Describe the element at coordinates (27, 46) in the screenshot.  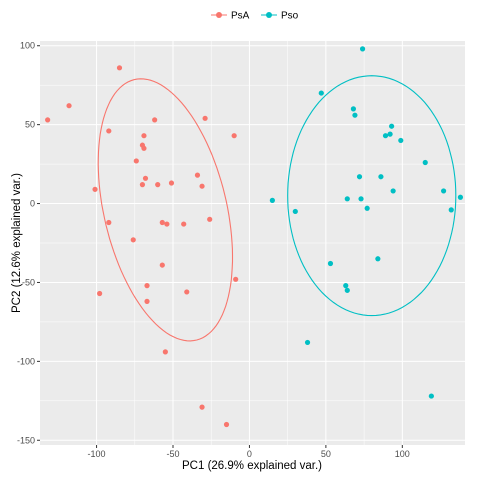
I see `y-tick-label: 100` at that location.